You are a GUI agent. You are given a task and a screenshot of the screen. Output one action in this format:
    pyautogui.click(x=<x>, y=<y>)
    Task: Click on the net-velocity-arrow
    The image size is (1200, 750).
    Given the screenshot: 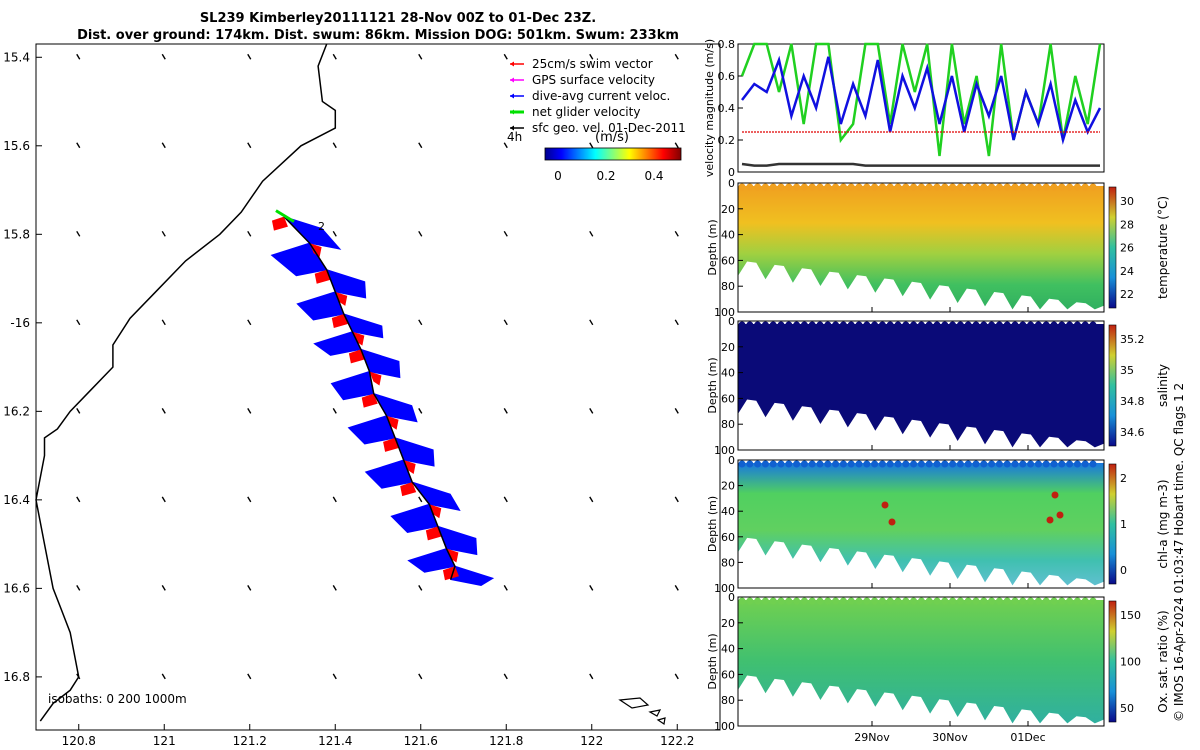 What is the action you would take?
    pyautogui.click(x=285, y=216)
    